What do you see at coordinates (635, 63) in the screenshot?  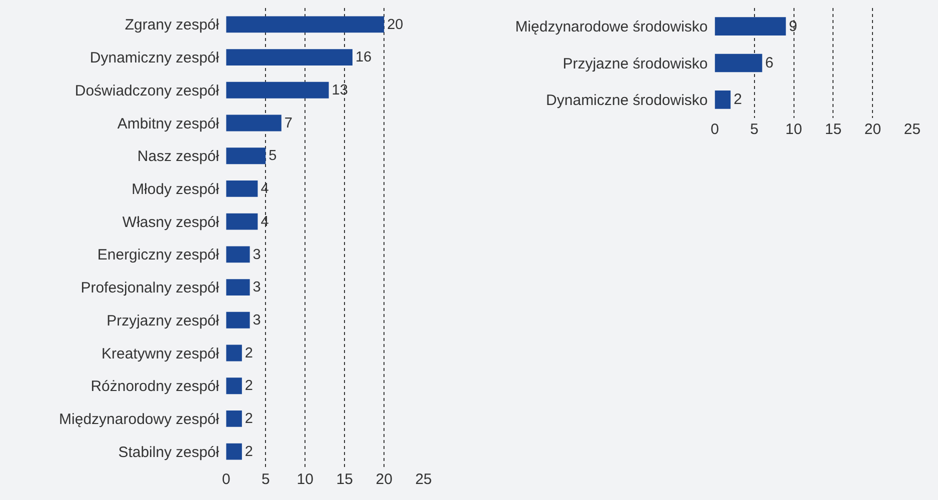 I see `y-tick-label: Przyjazne środowisko` at bounding box center [635, 63].